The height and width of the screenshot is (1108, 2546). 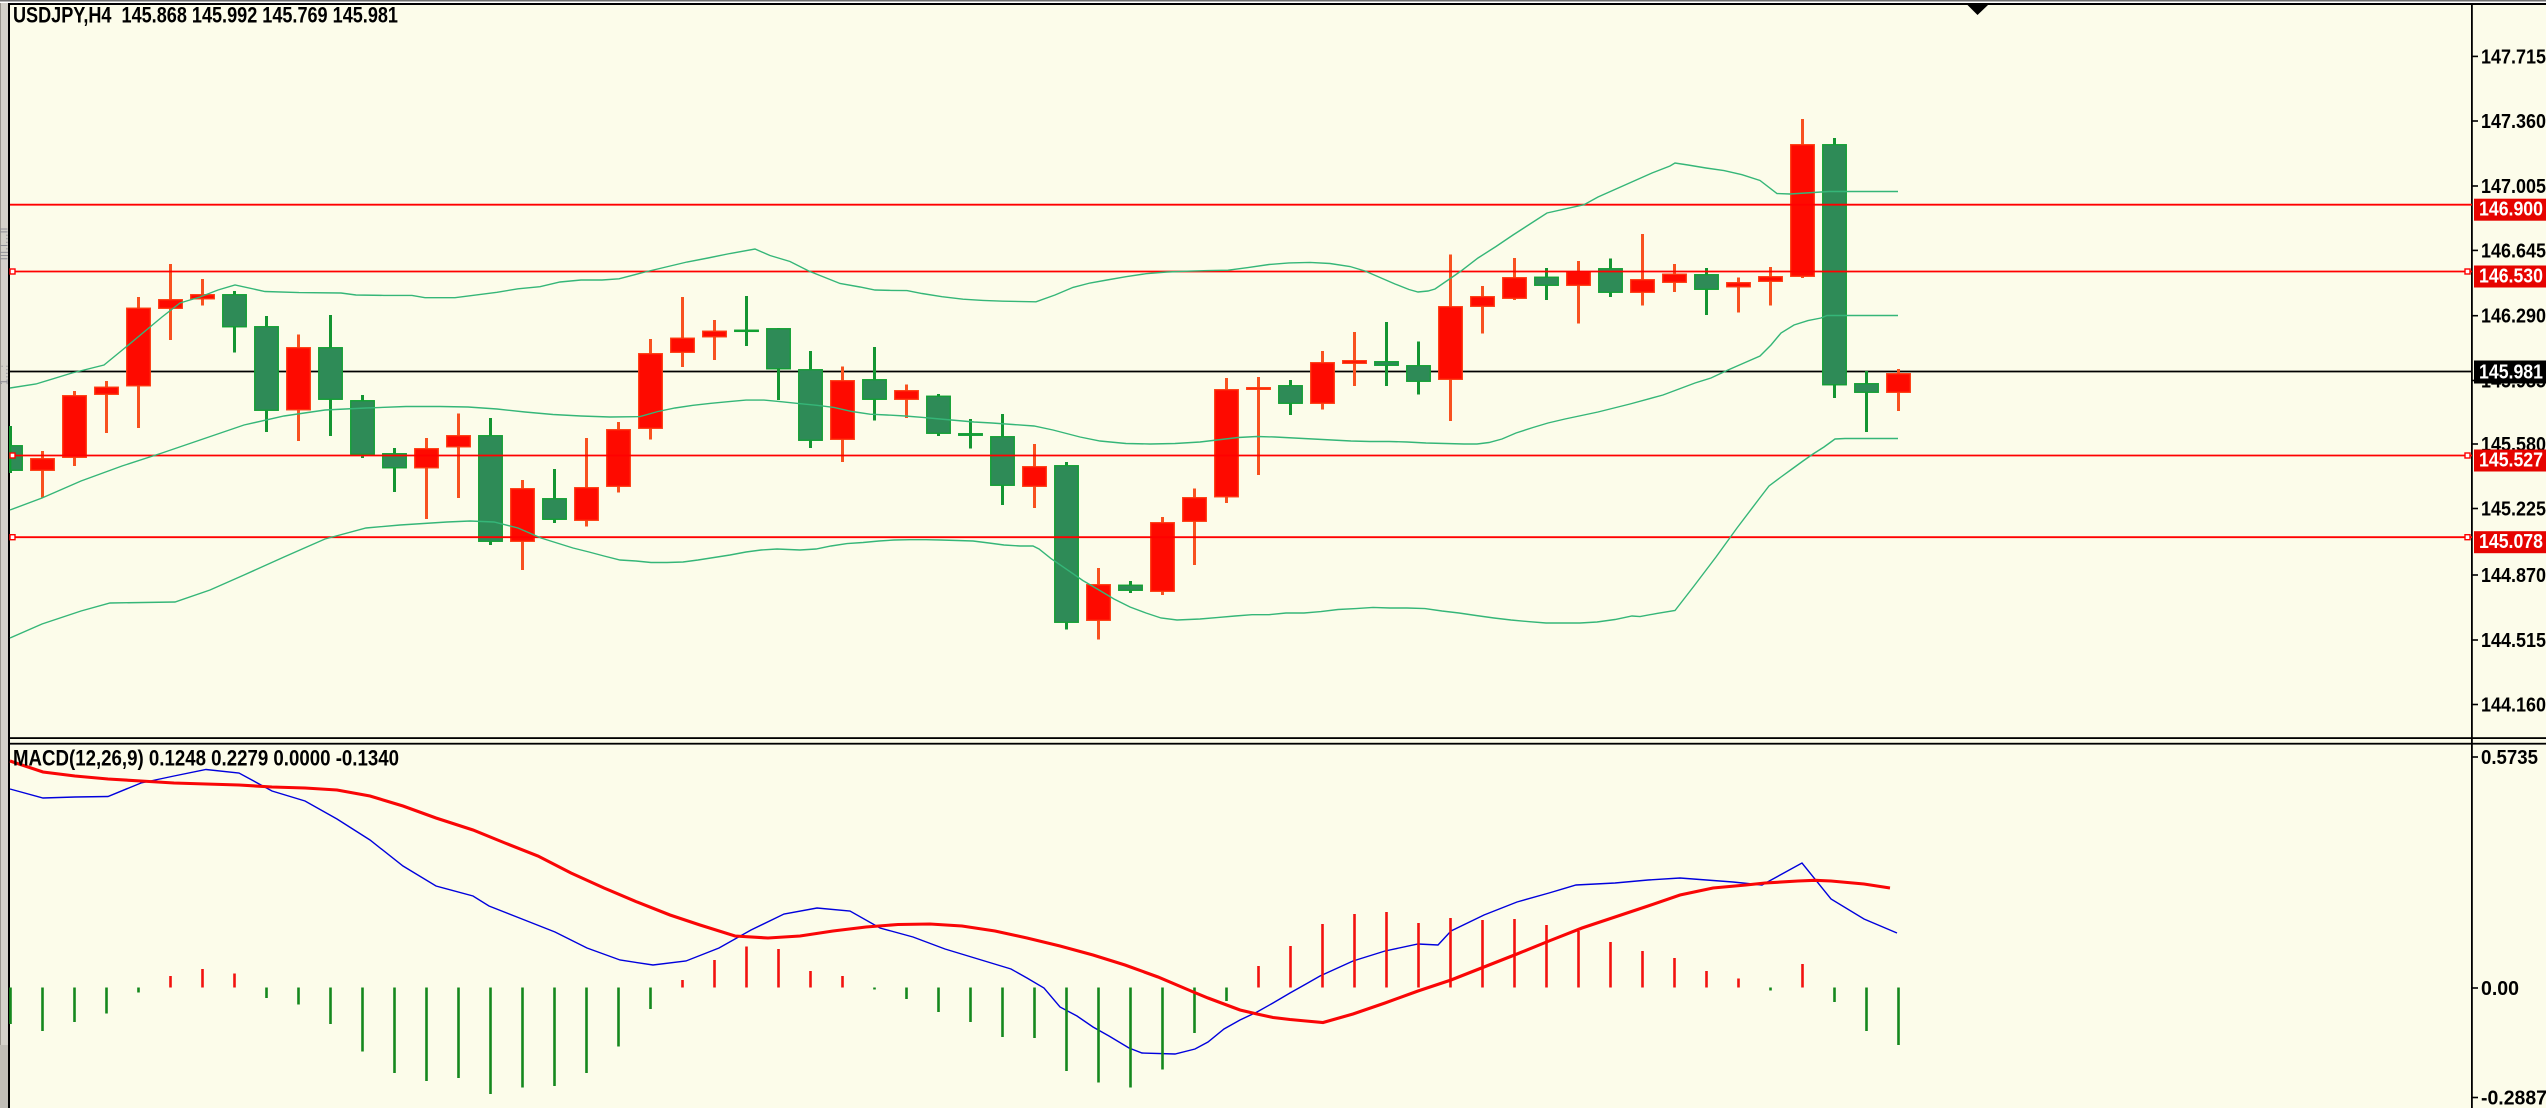 What do you see at coordinates (2511, 542) in the screenshot?
I see `svg-text: 145.078` at bounding box center [2511, 542].